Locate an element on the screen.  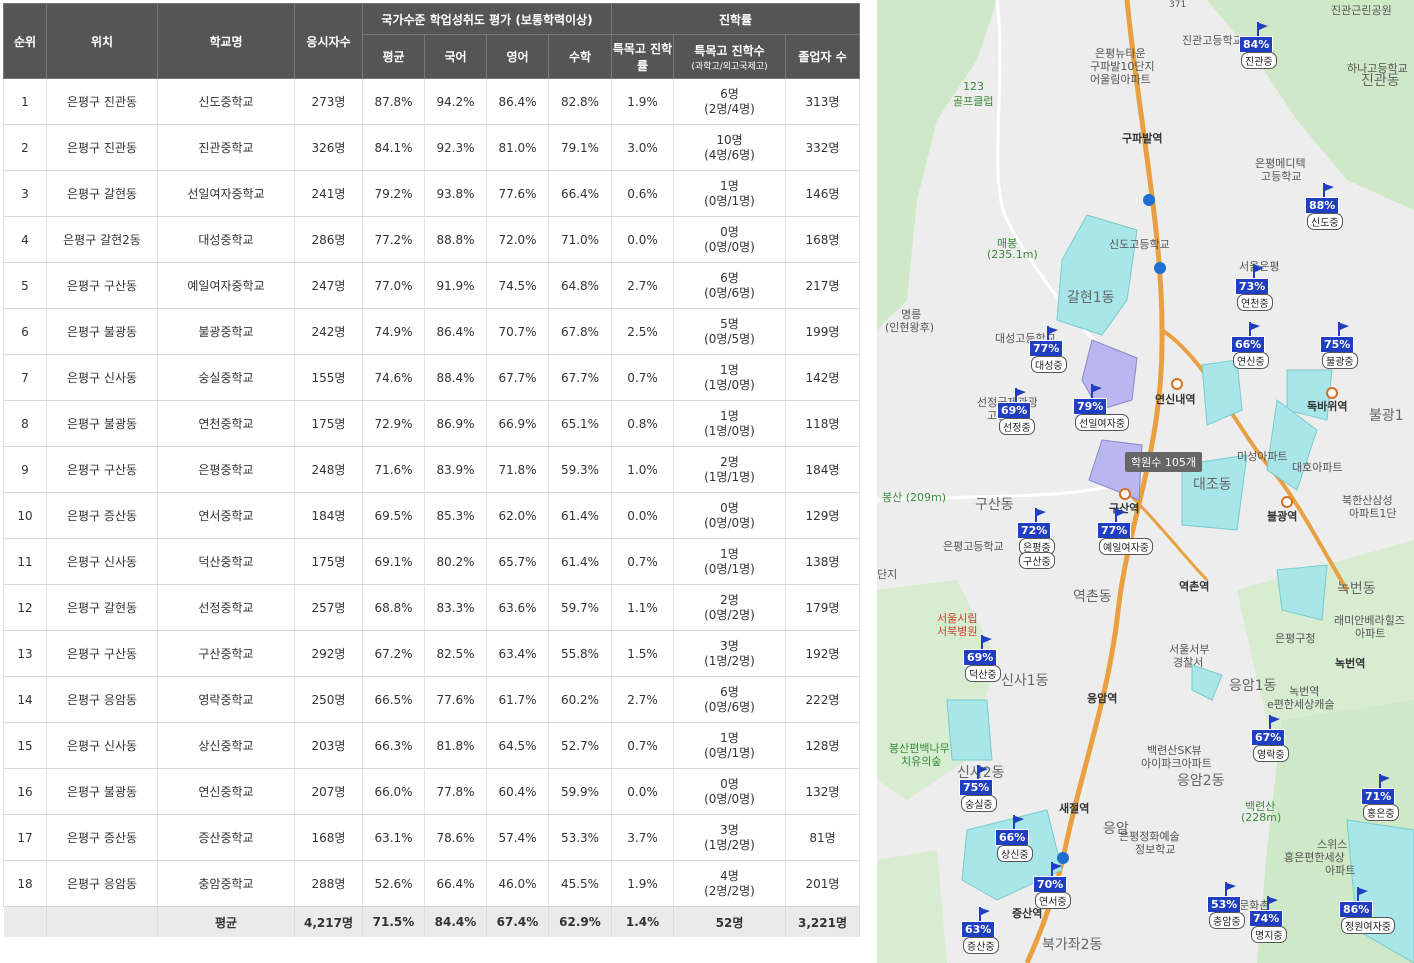
map-label-gupabal-apt: 구파발10단지 is located at coordinates (1122, 66).